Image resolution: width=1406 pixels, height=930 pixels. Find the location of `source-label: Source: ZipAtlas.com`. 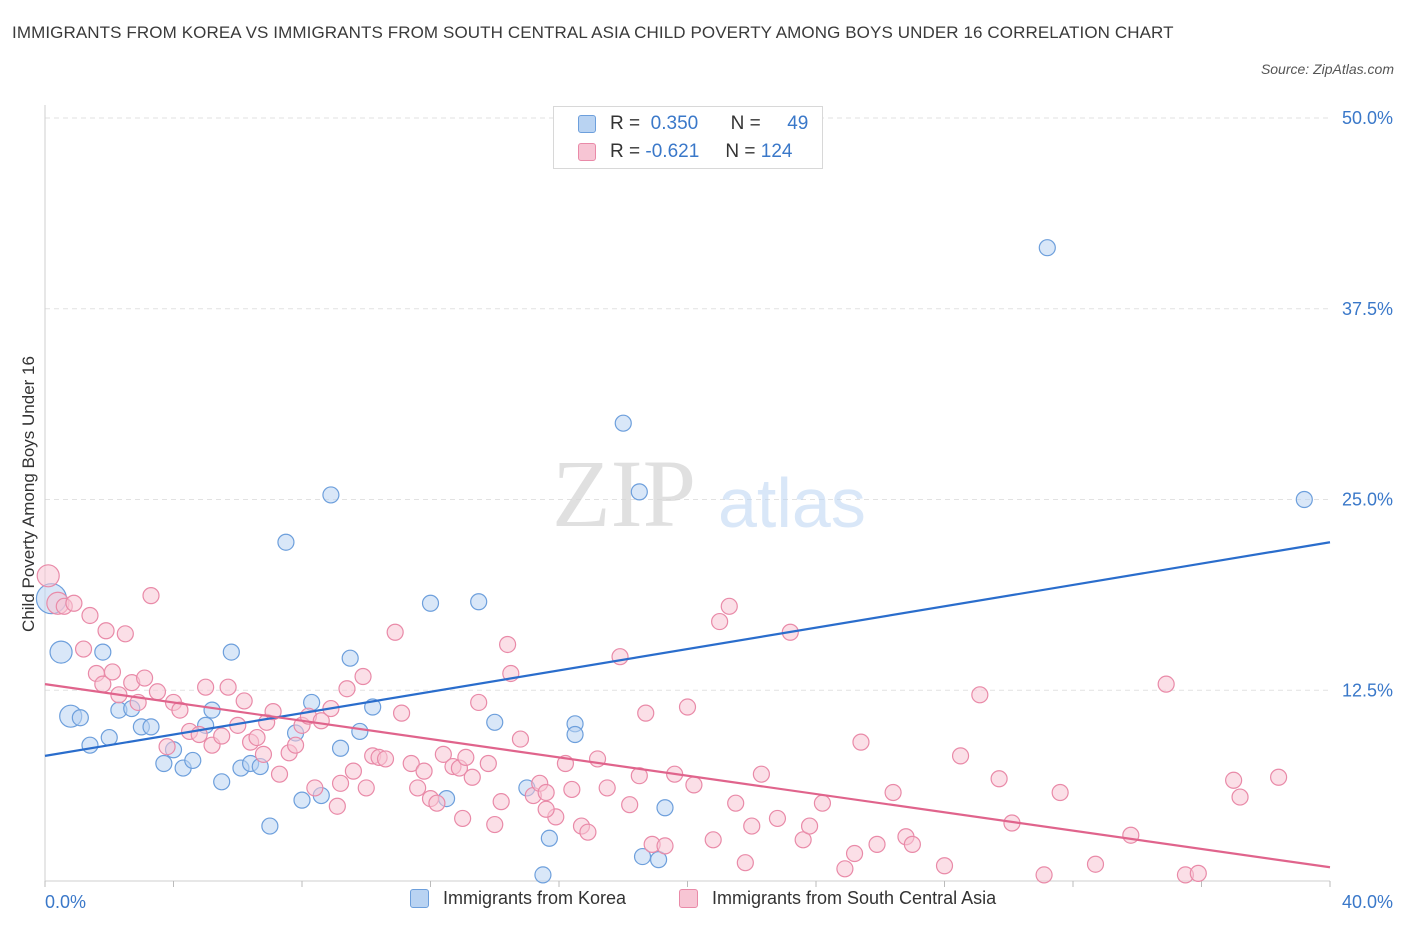

source-label: Source: ZipAtlas.com is located at coordinates (1327, 69).